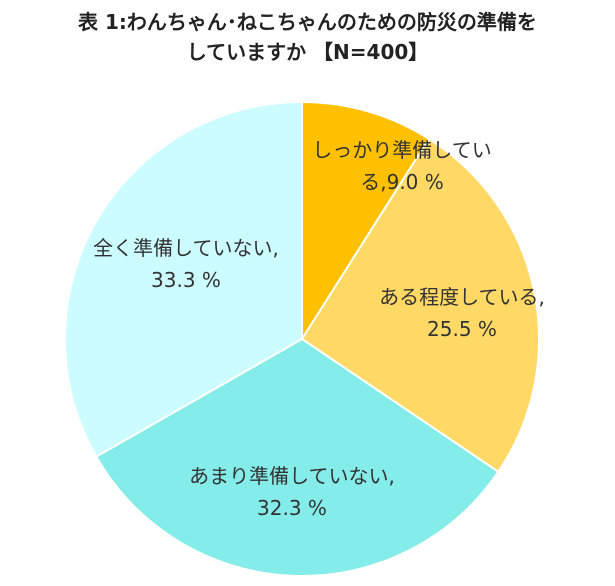 The height and width of the screenshot is (586, 615). I want to click on value-label: 25.5 %, so click(462, 329).